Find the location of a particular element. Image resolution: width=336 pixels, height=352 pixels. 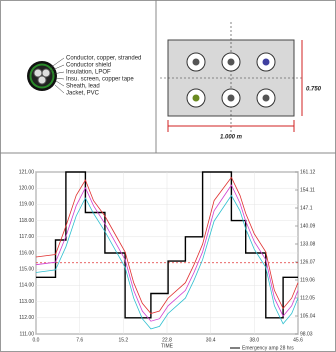

y-tick-label: 121.00 is located at coordinates (27, 172).